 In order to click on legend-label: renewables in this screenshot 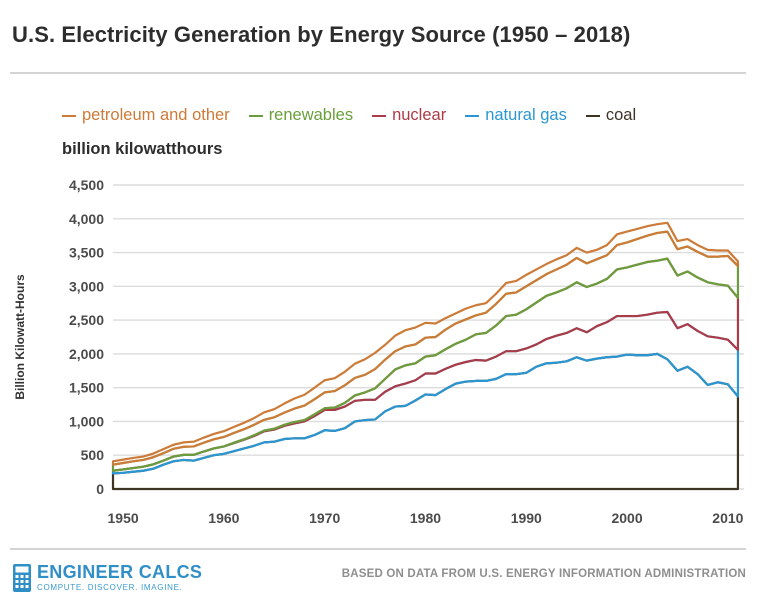, I will do `click(311, 115)`.